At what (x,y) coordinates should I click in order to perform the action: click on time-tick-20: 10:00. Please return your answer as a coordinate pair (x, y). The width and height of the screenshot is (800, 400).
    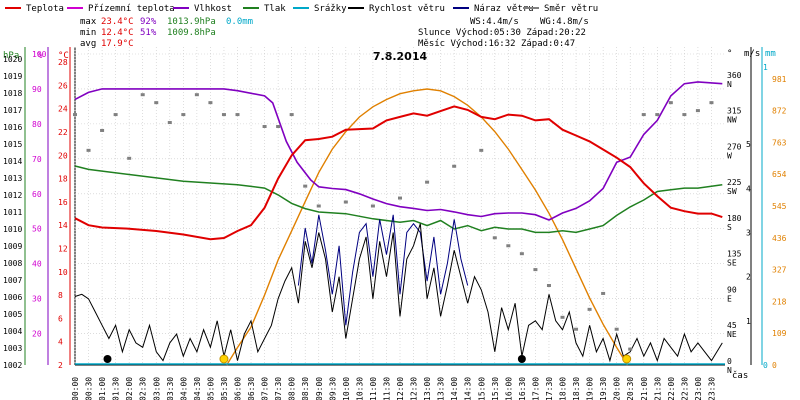
    Looking at the image, I should click on (346, 388).